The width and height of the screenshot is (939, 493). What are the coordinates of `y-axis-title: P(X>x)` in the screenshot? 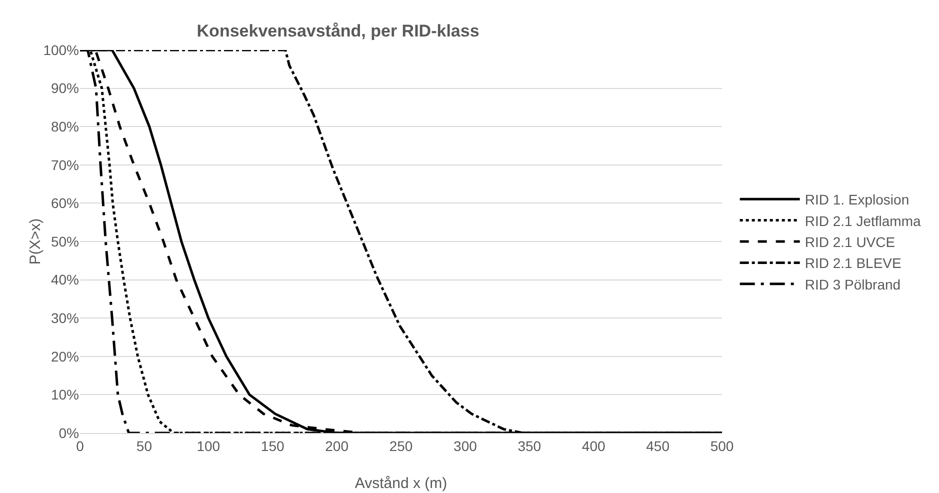 It's located at (35, 241).